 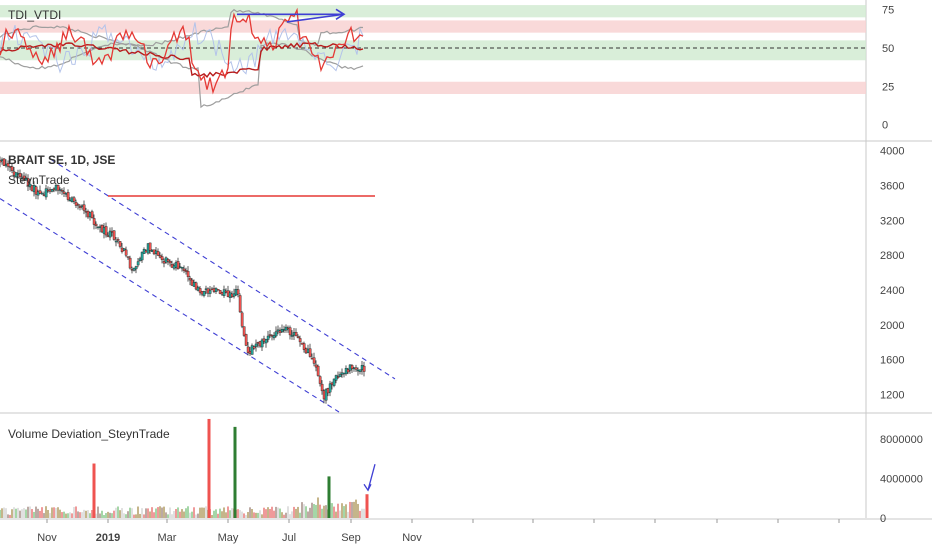 I want to click on tdi-arrow-lower, so click(x=315, y=18).